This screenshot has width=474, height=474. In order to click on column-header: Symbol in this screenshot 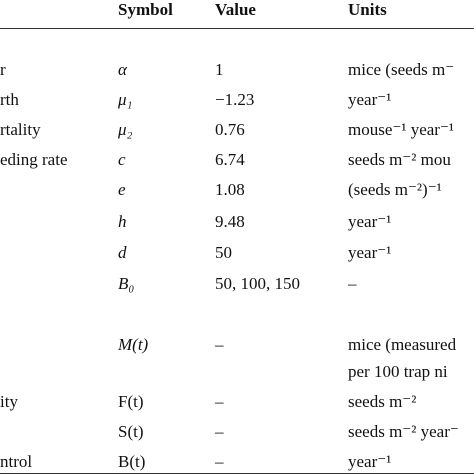, I will do `click(145, 9)`.